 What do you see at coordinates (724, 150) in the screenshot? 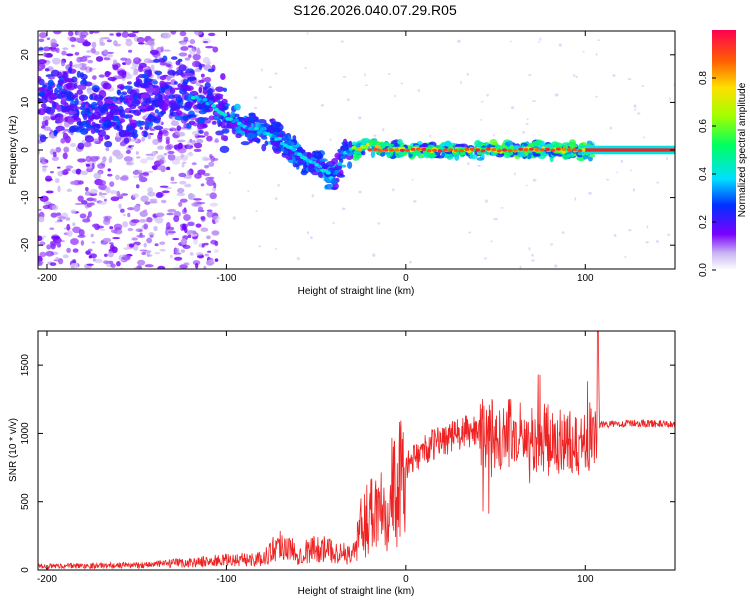
I see `colorbar-gradient` at bounding box center [724, 150].